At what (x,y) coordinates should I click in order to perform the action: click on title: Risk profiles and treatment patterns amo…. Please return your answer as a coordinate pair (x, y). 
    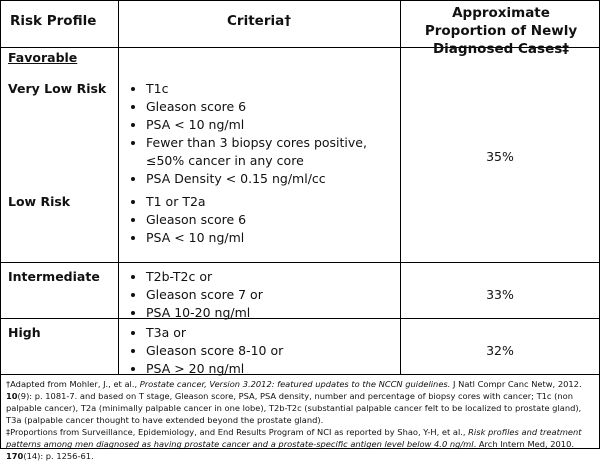
    Looking at the image, I should click on (294, 438).